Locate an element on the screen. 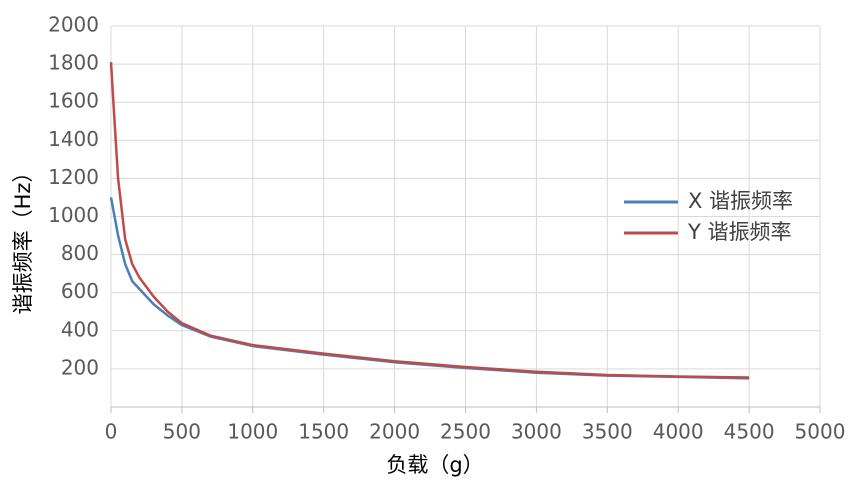  y-tick-label: 1800 is located at coordinates (73, 63).